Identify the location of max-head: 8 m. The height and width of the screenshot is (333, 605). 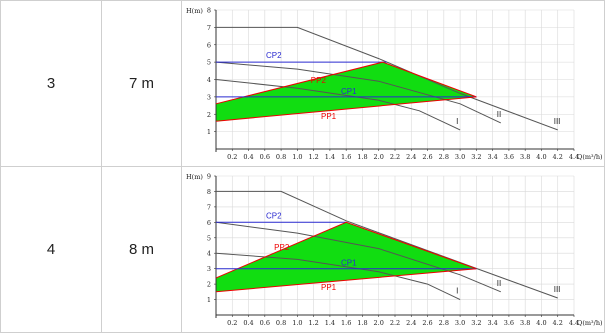
(141, 249).